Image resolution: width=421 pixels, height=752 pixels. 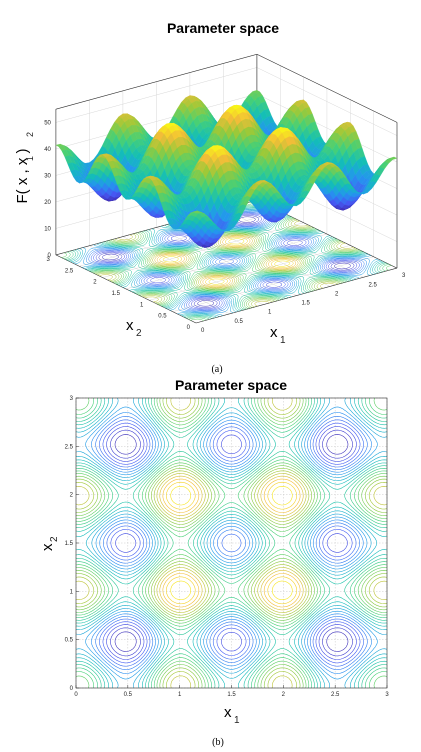 What do you see at coordinates (47, 123) in the screenshot?
I see `z-tick-label: 50` at bounding box center [47, 123].